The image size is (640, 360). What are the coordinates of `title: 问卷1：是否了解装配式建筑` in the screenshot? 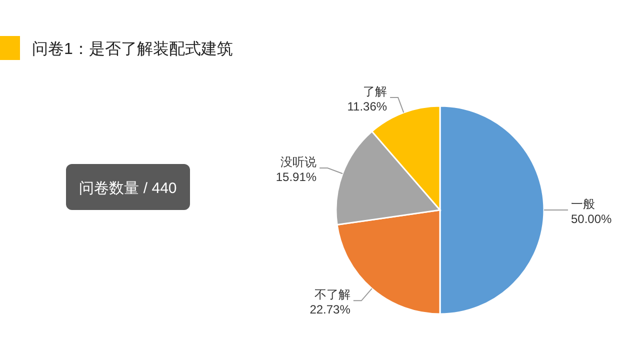 It's located at (132, 49).